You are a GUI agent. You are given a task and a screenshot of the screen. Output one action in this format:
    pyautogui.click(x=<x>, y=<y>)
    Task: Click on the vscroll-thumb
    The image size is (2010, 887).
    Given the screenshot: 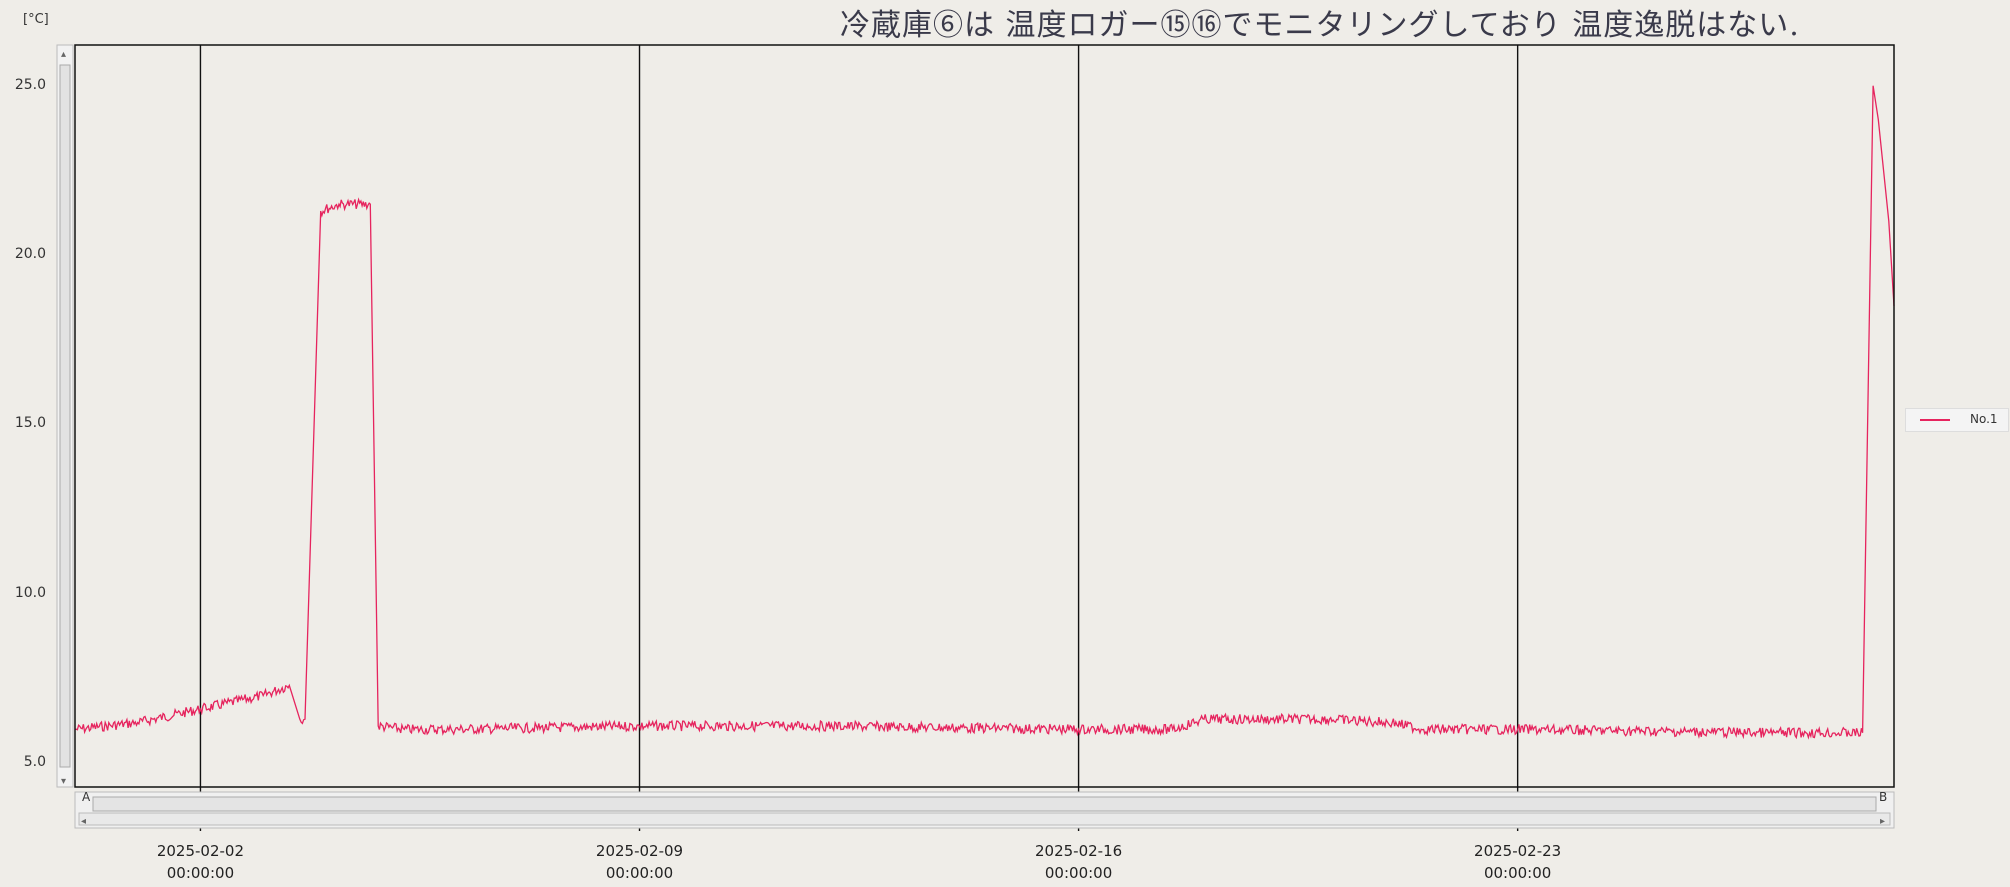 What is the action you would take?
    pyautogui.click(x=65, y=416)
    